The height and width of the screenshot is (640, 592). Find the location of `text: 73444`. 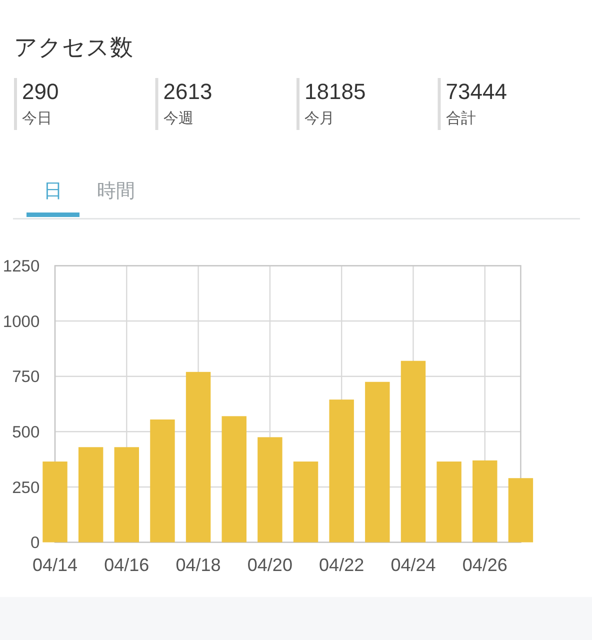

text: 73444 is located at coordinates (476, 91).